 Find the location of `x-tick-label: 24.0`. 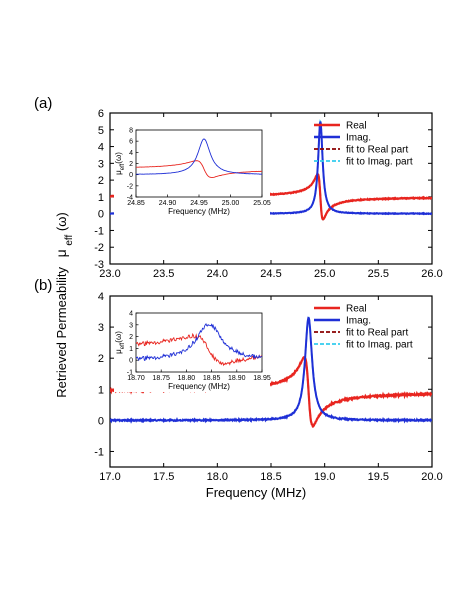

x-tick-label: 24.0 is located at coordinates (217, 274).